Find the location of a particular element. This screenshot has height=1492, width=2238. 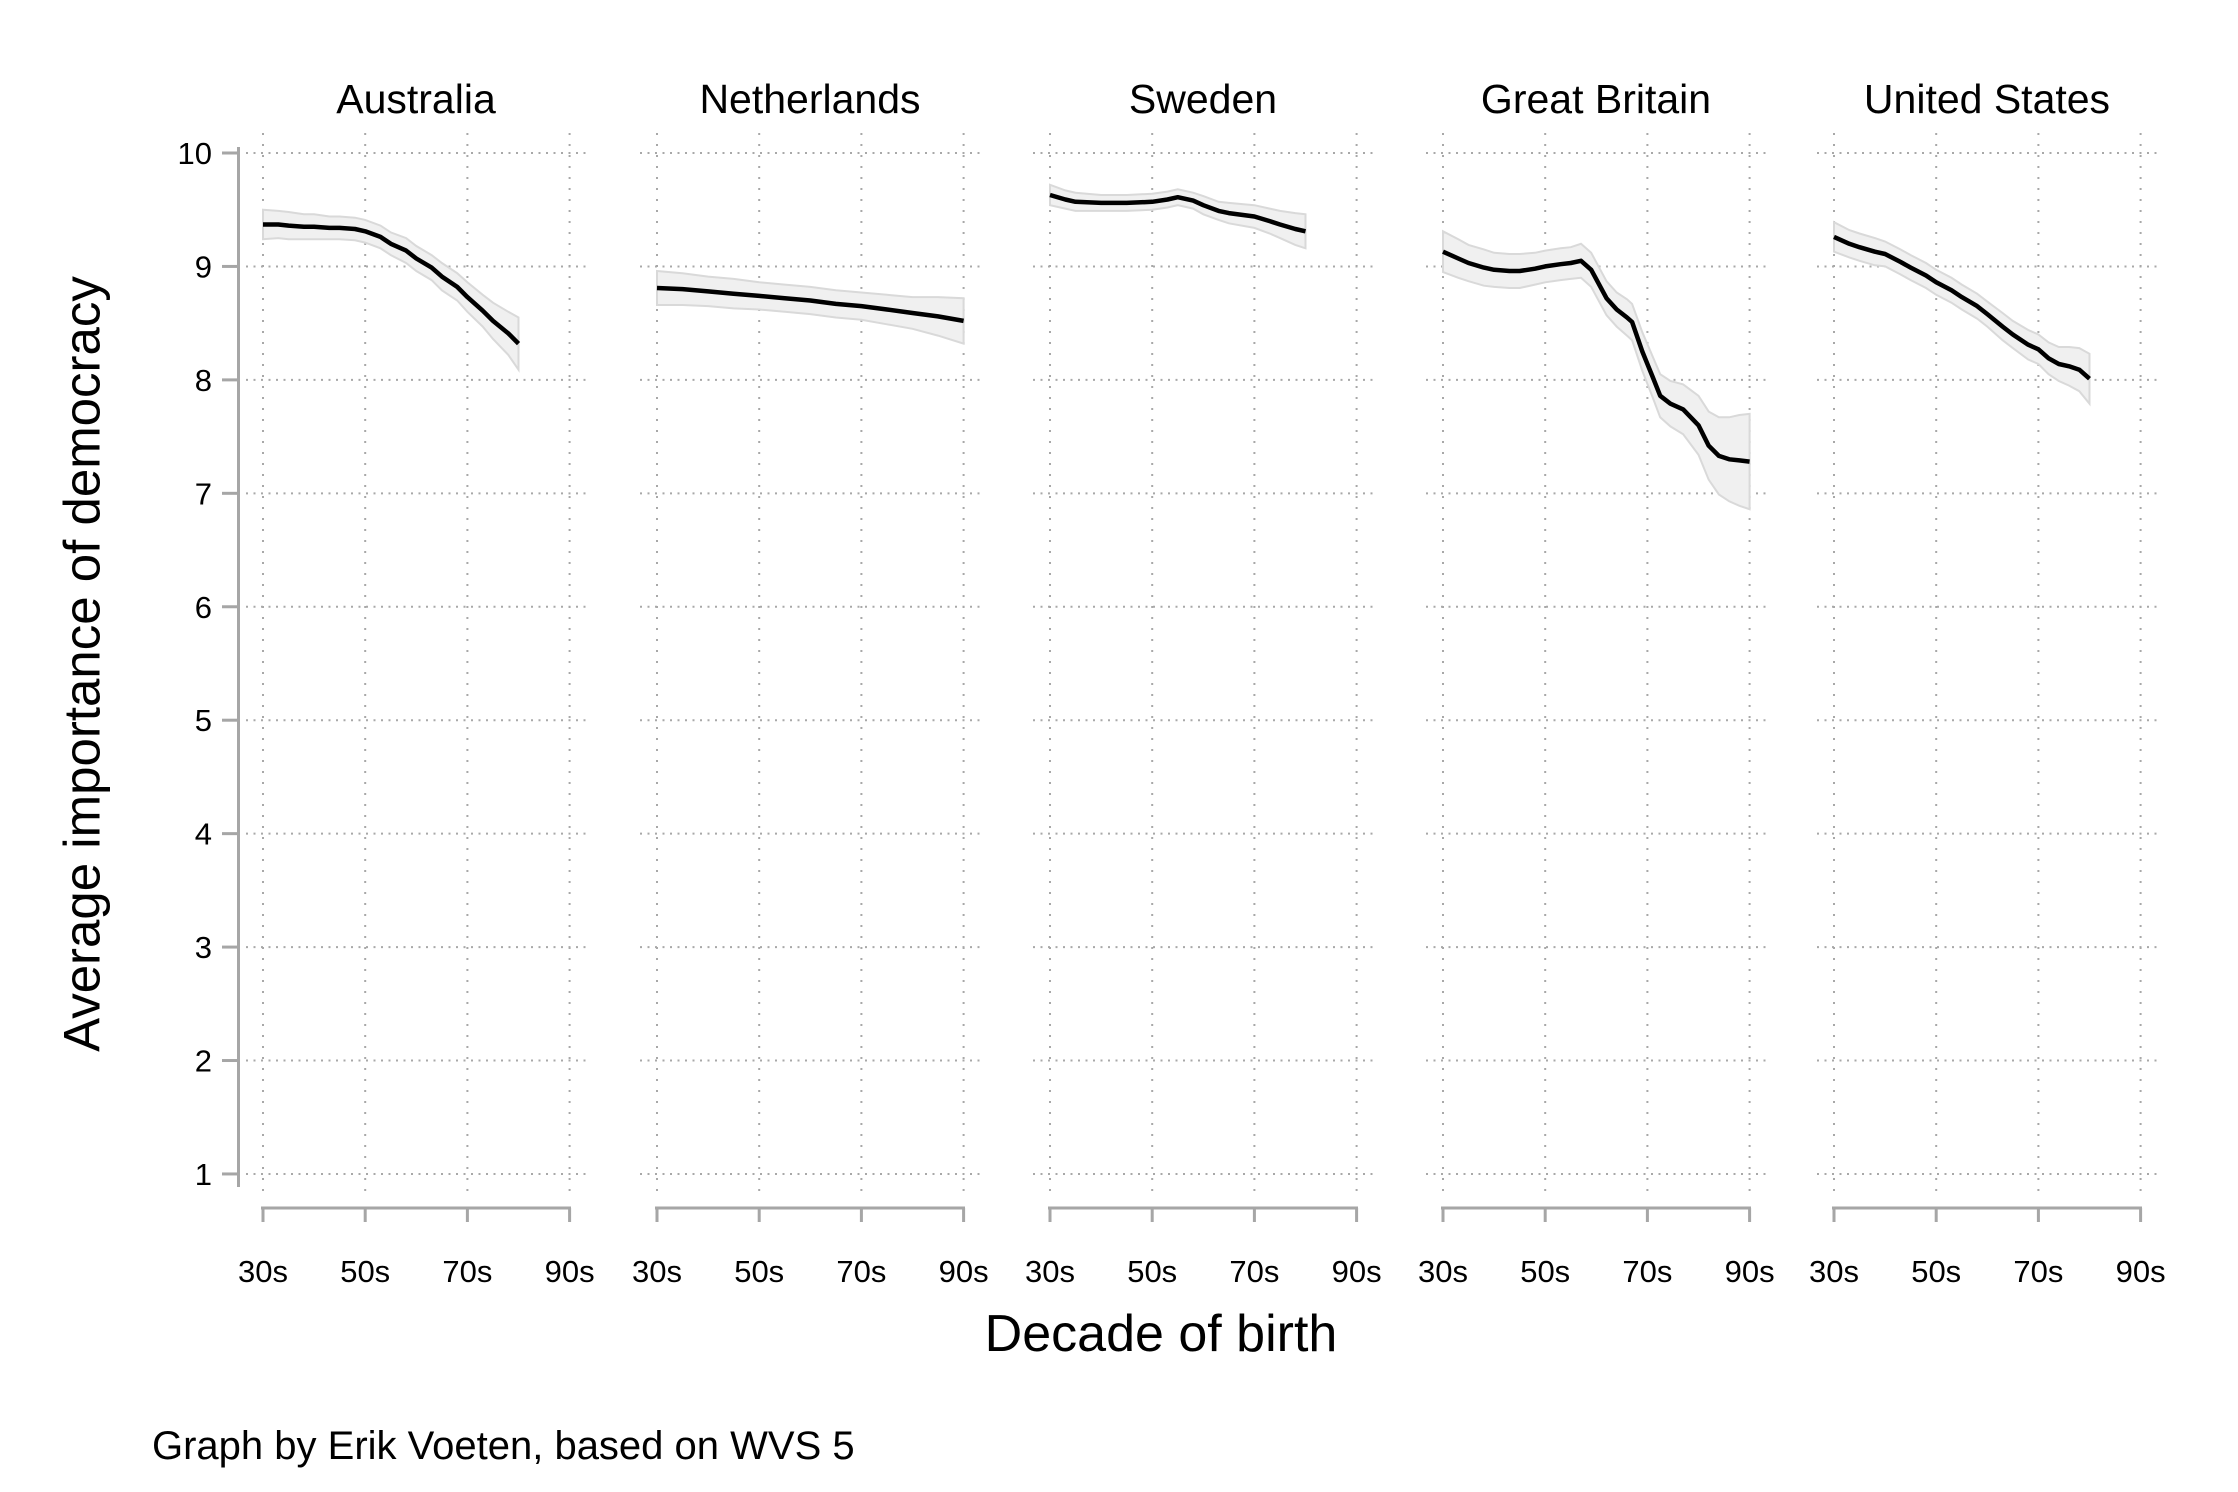

y-tick-label: 2 is located at coordinates (203, 1061).